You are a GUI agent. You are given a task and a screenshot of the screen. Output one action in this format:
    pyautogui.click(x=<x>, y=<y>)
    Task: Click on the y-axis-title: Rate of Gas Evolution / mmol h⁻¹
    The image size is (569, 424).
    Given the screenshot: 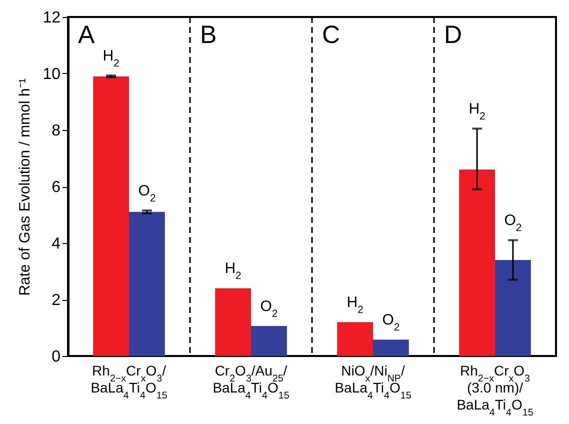 What is the action you would take?
    pyautogui.click(x=25, y=187)
    